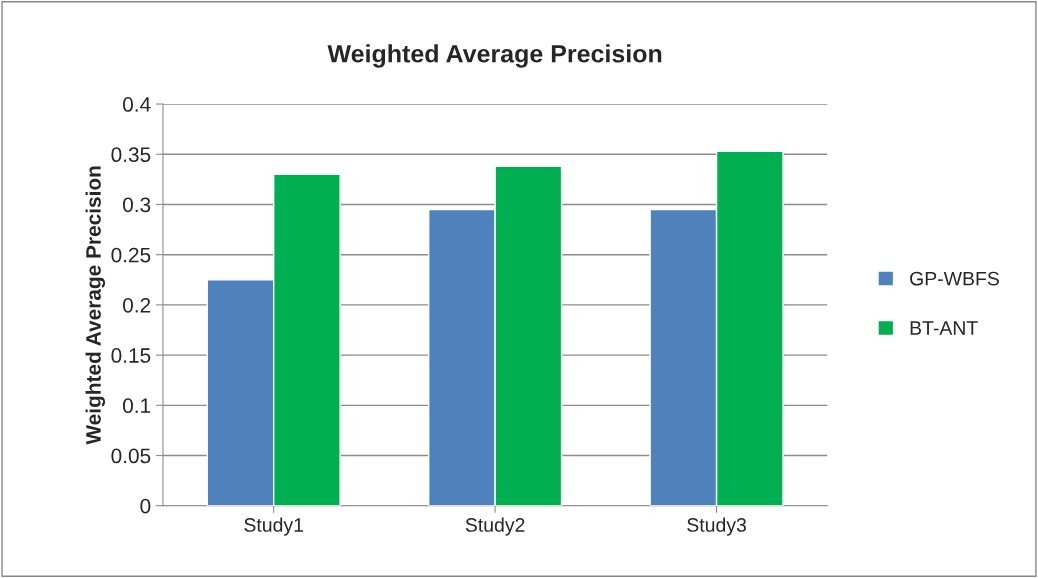 The width and height of the screenshot is (1038, 578). What do you see at coordinates (954, 278) in the screenshot?
I see `legend-label: GP-WBFS` at bounding box center [954, 278].